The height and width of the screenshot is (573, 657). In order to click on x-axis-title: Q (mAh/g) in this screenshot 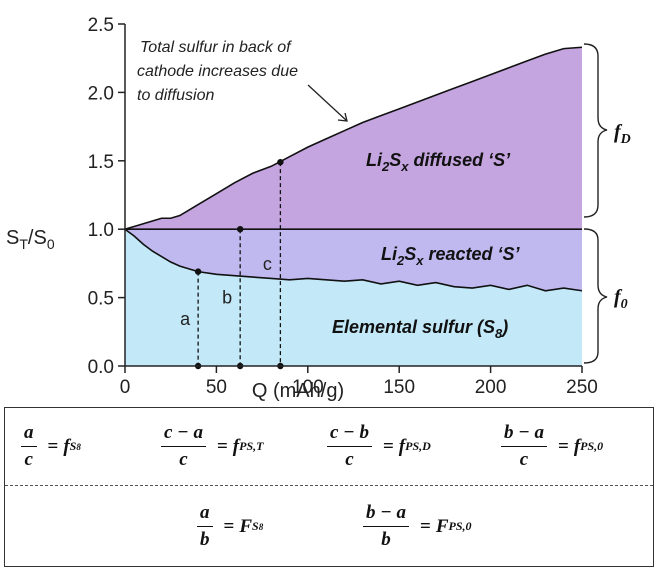, I will do `click(298, 391)`.